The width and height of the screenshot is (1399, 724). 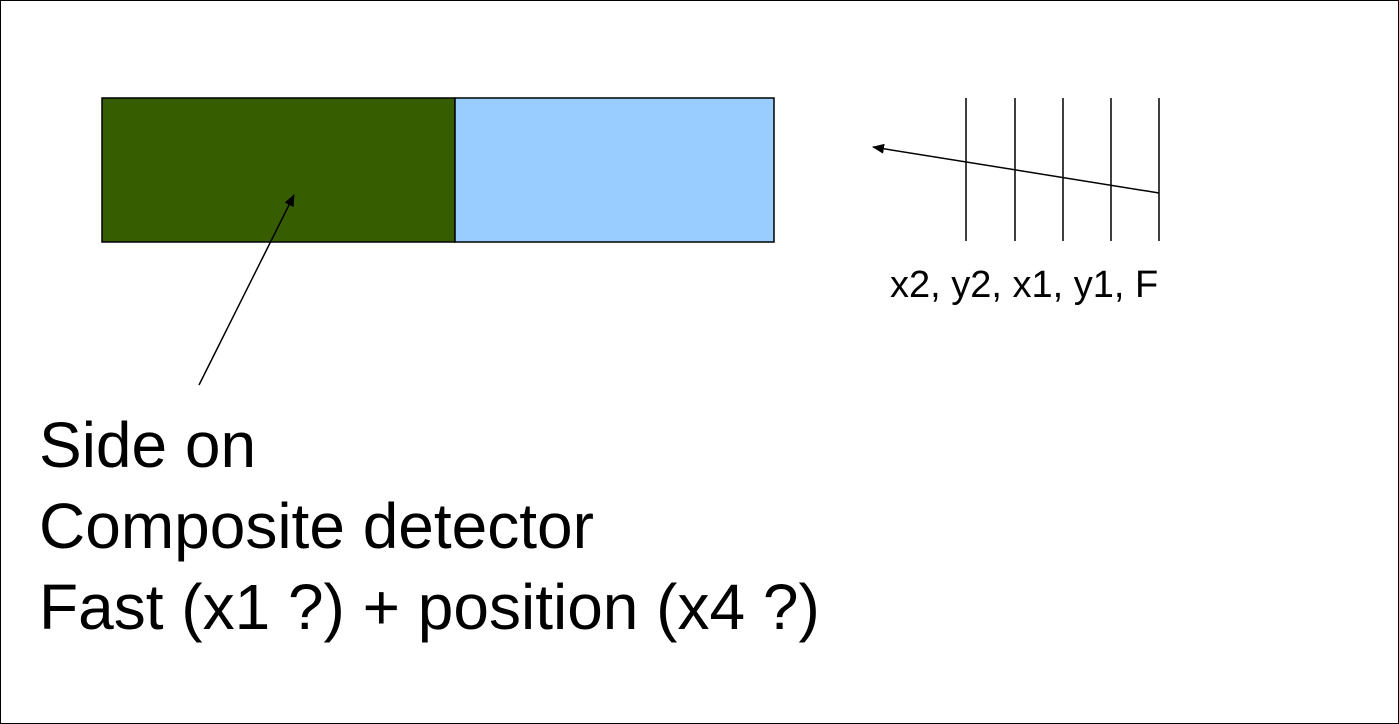 What do you see at coordinates (614, 170) in the screenshot?
I see `position-detector-block` at bounding box center [614, 170].